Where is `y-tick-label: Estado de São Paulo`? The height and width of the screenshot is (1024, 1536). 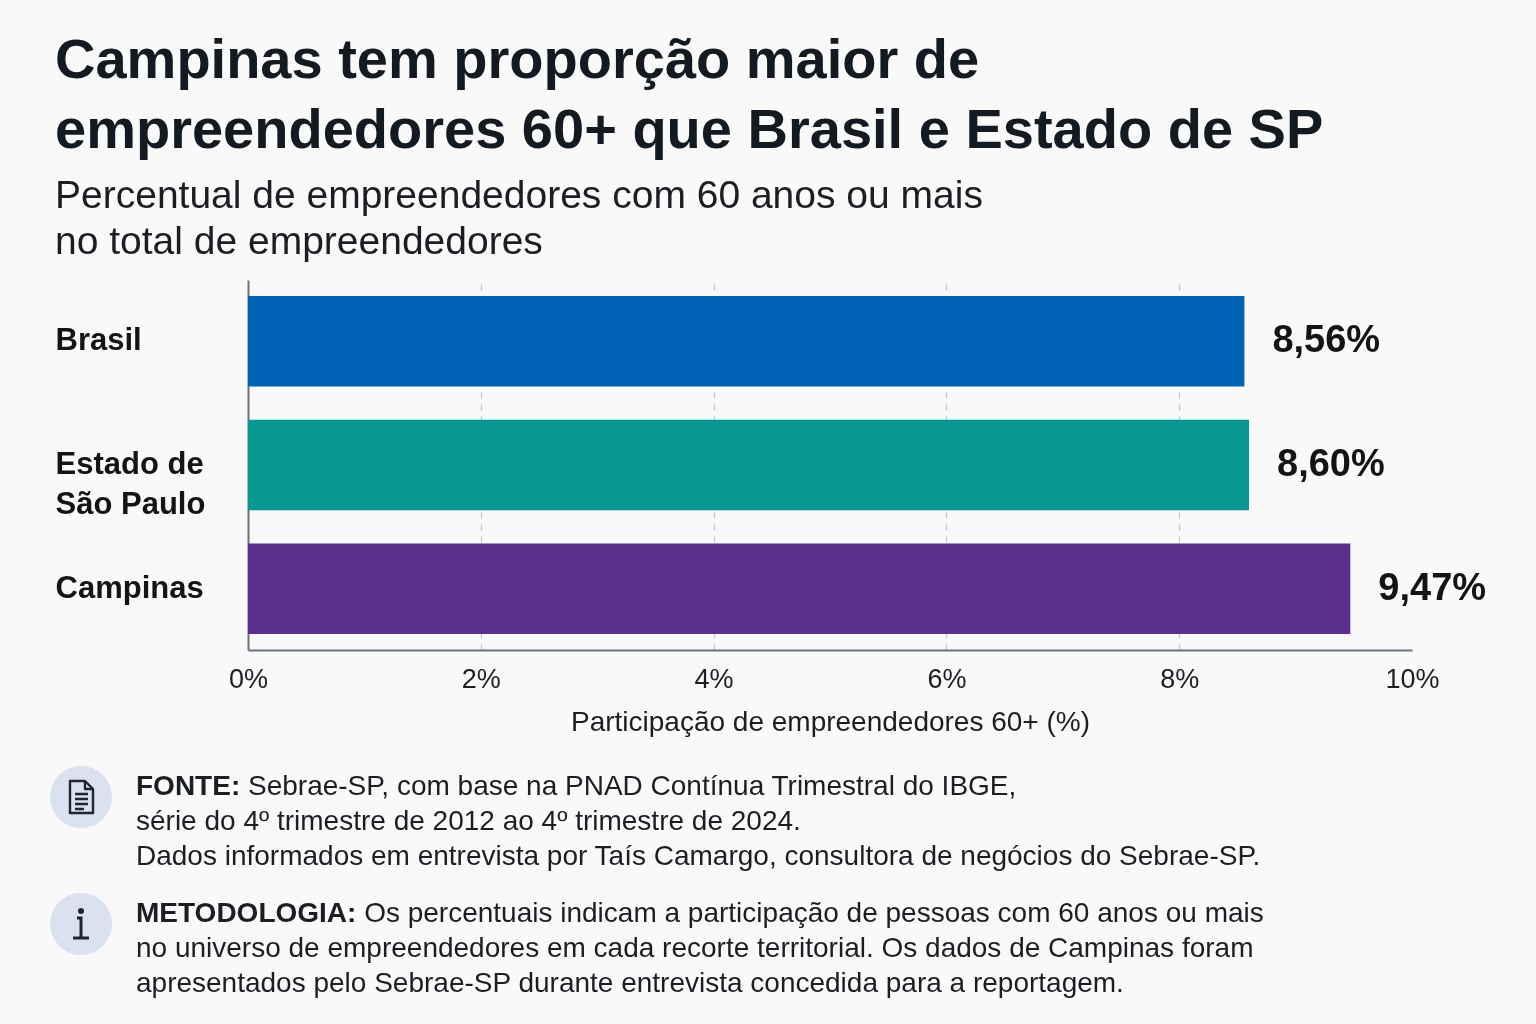 y-tick-label: Estado de São Paulo is located at coordinates (130, 483).